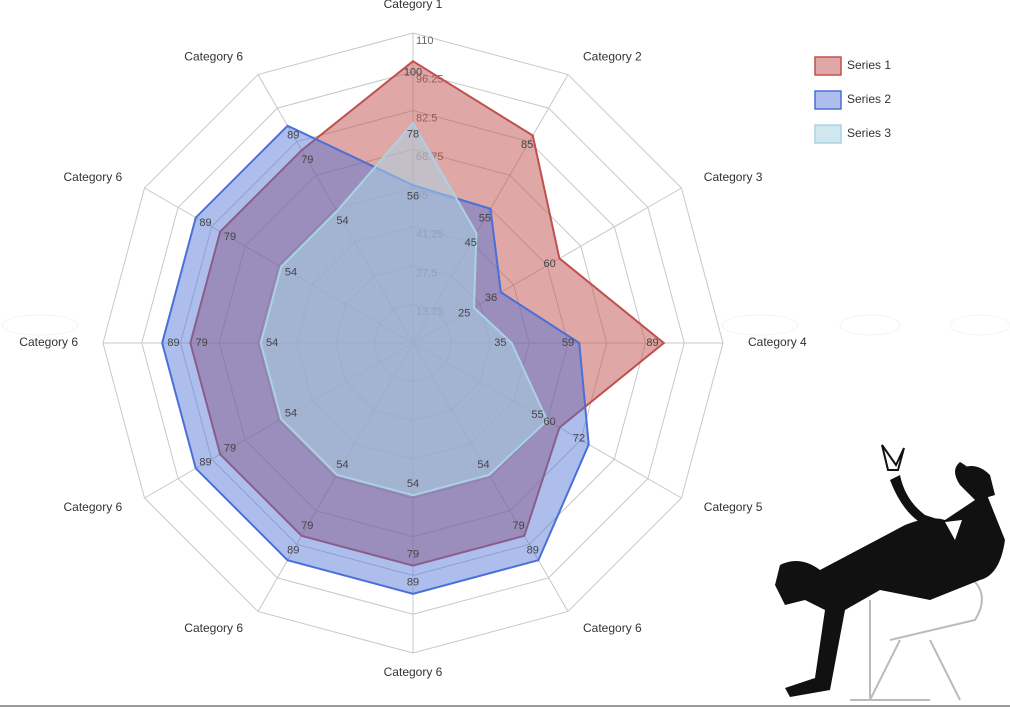 The image size is (1010, 709). I want to click on legend-label: Series 1, so click(869, 65).